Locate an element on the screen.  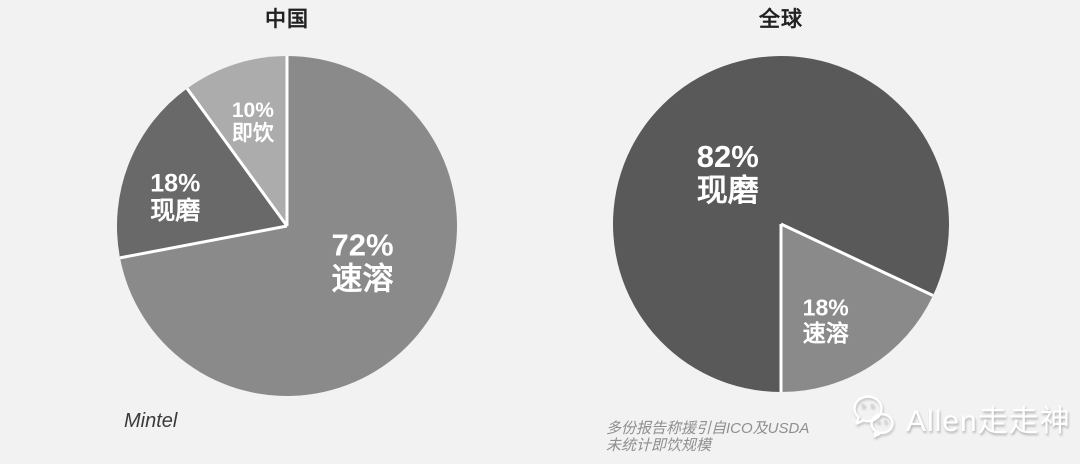
source-label-mintel: Mintel is located at coordinates (151, 421).